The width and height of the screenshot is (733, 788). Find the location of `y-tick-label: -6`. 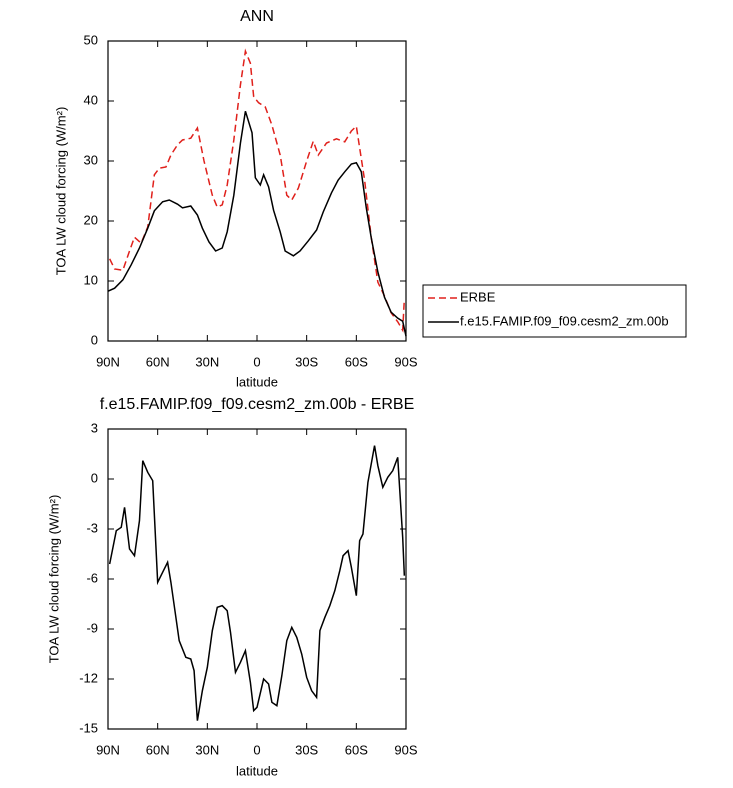

y-tick-label: -6 is located at coordinates (92, 577).